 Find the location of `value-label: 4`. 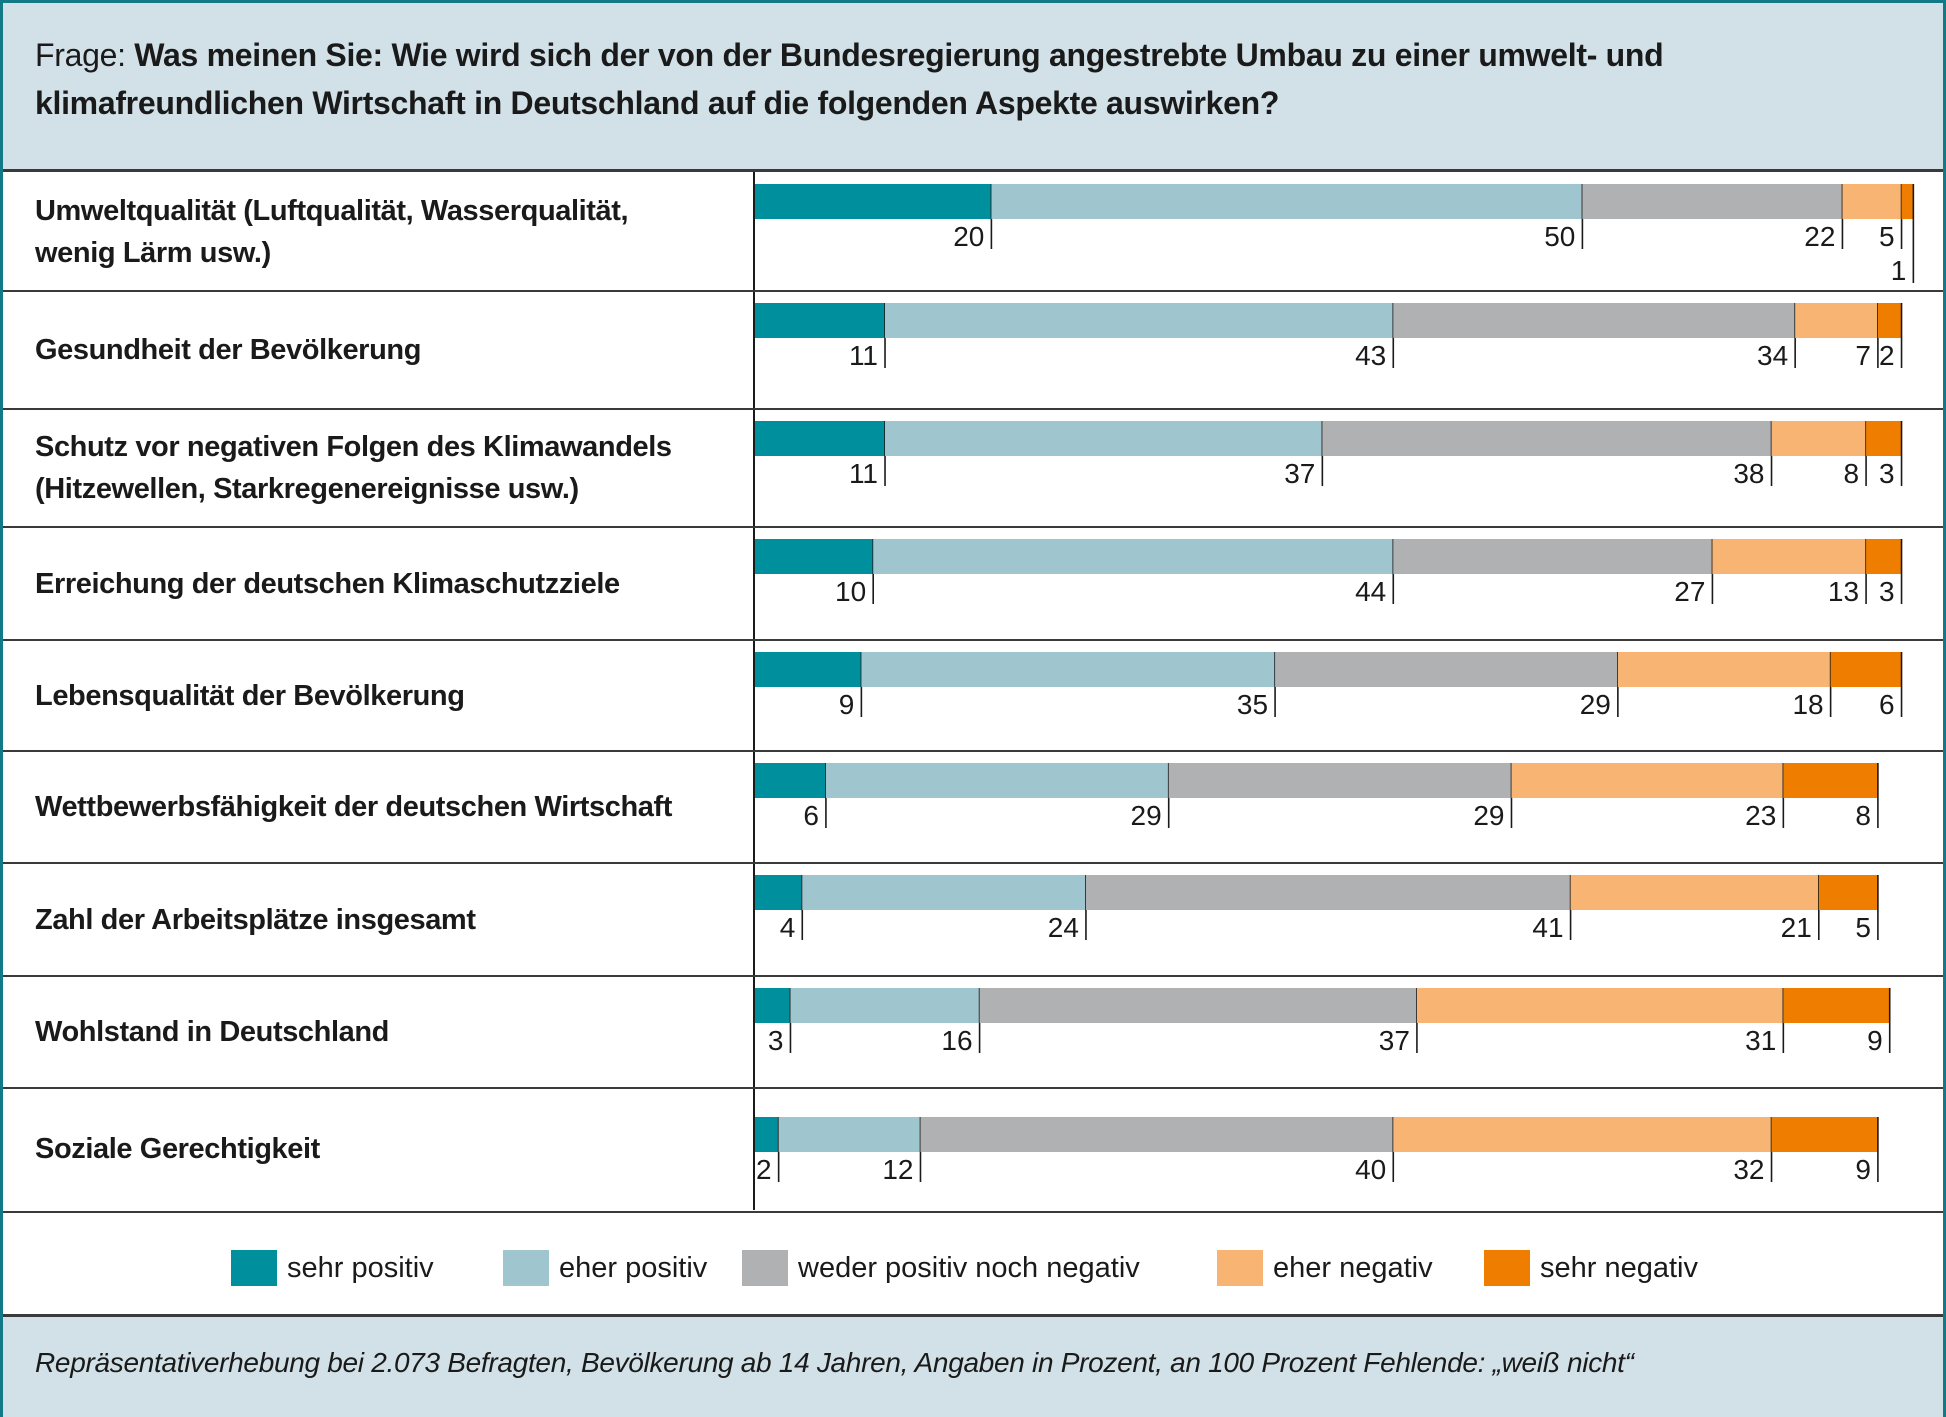

value-label: 4 is located at coordinates (788, 927).